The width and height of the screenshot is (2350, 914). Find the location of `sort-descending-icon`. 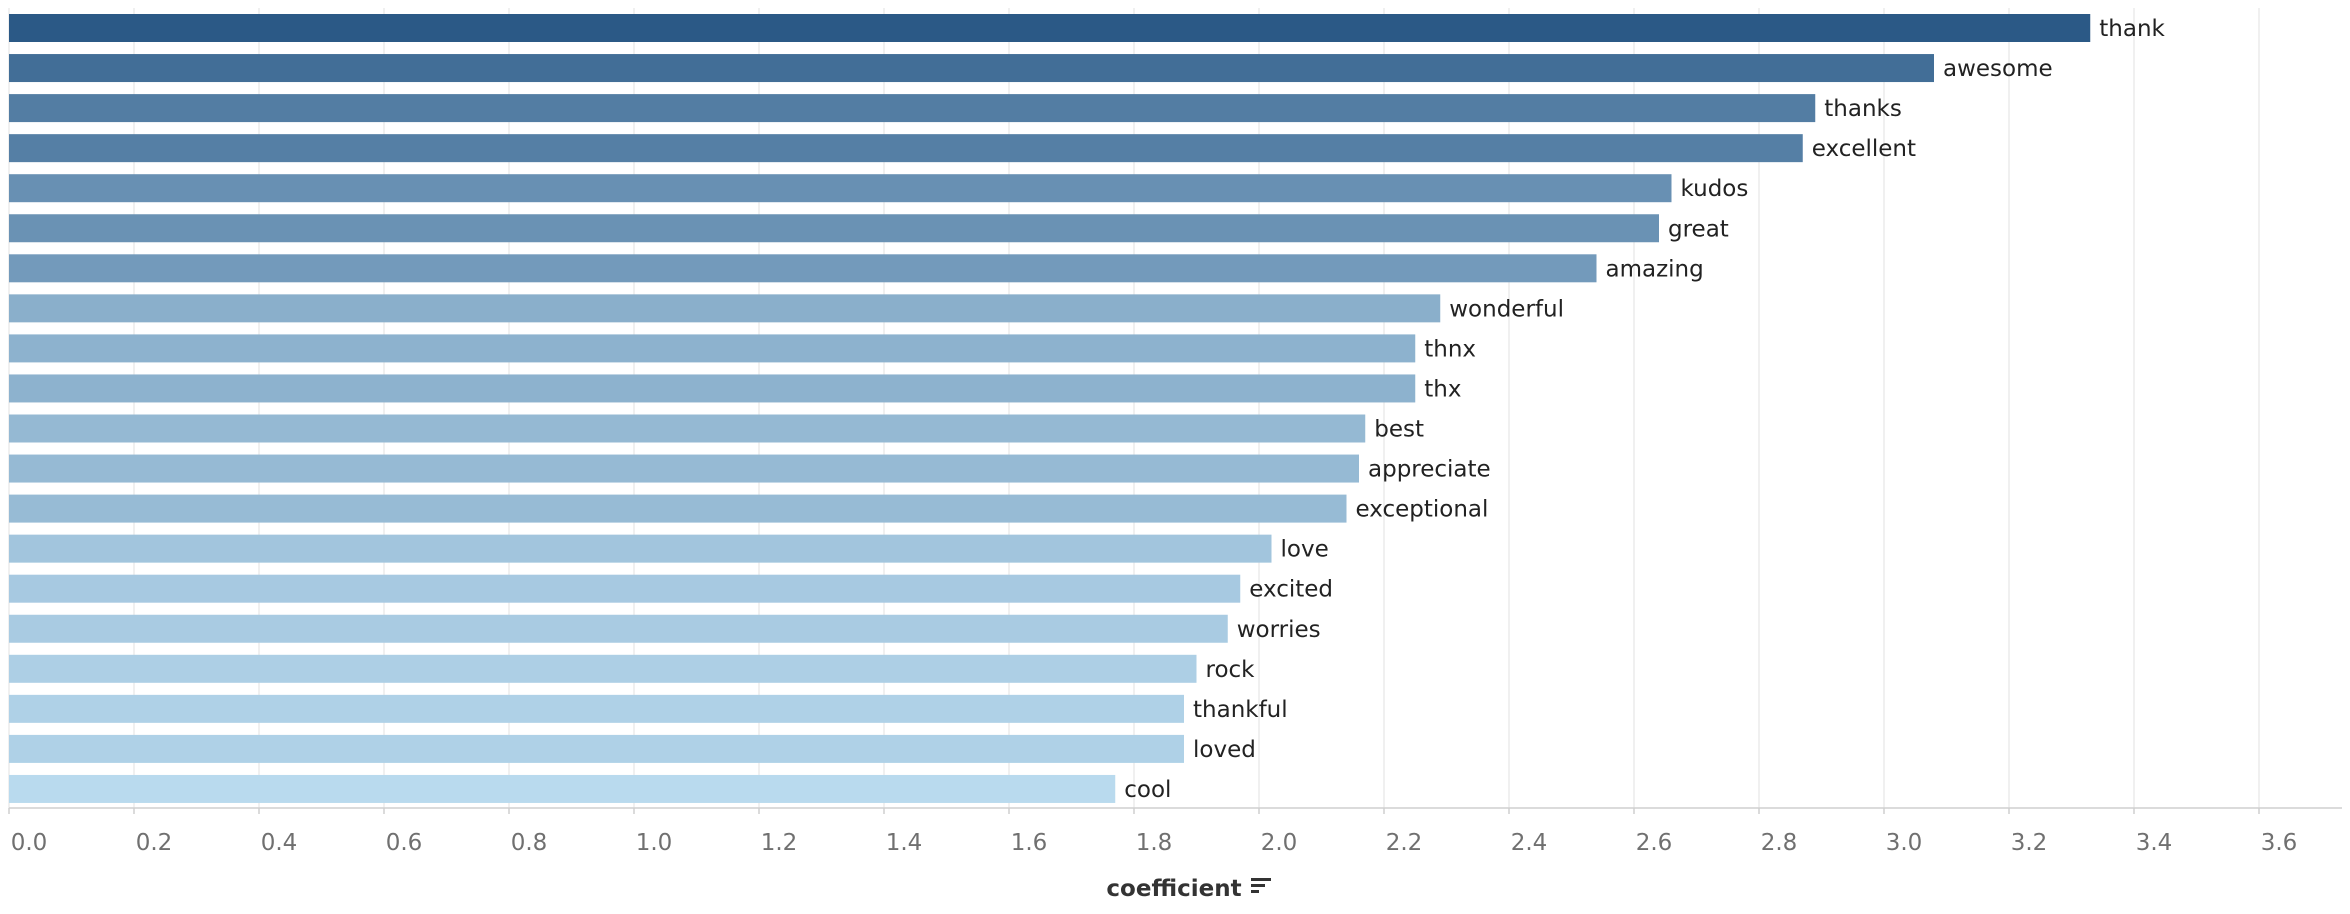

sort-descending-icon is located at coordinates (1261, 885).